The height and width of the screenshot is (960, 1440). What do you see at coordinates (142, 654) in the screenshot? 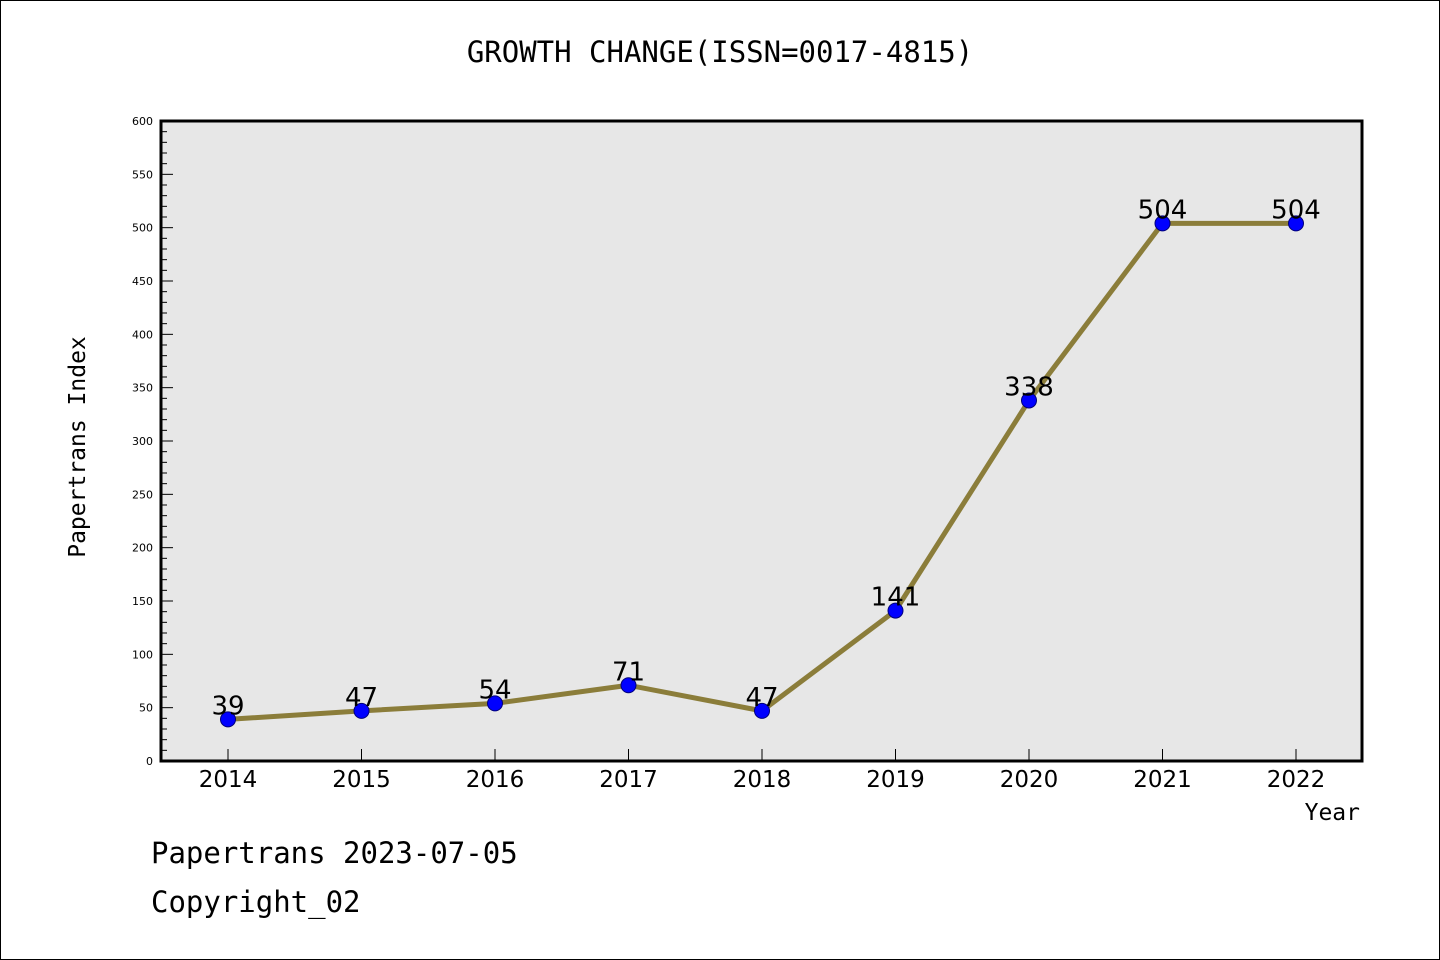
I see `y-tick-label: 100` at bounding box center [142, 654].